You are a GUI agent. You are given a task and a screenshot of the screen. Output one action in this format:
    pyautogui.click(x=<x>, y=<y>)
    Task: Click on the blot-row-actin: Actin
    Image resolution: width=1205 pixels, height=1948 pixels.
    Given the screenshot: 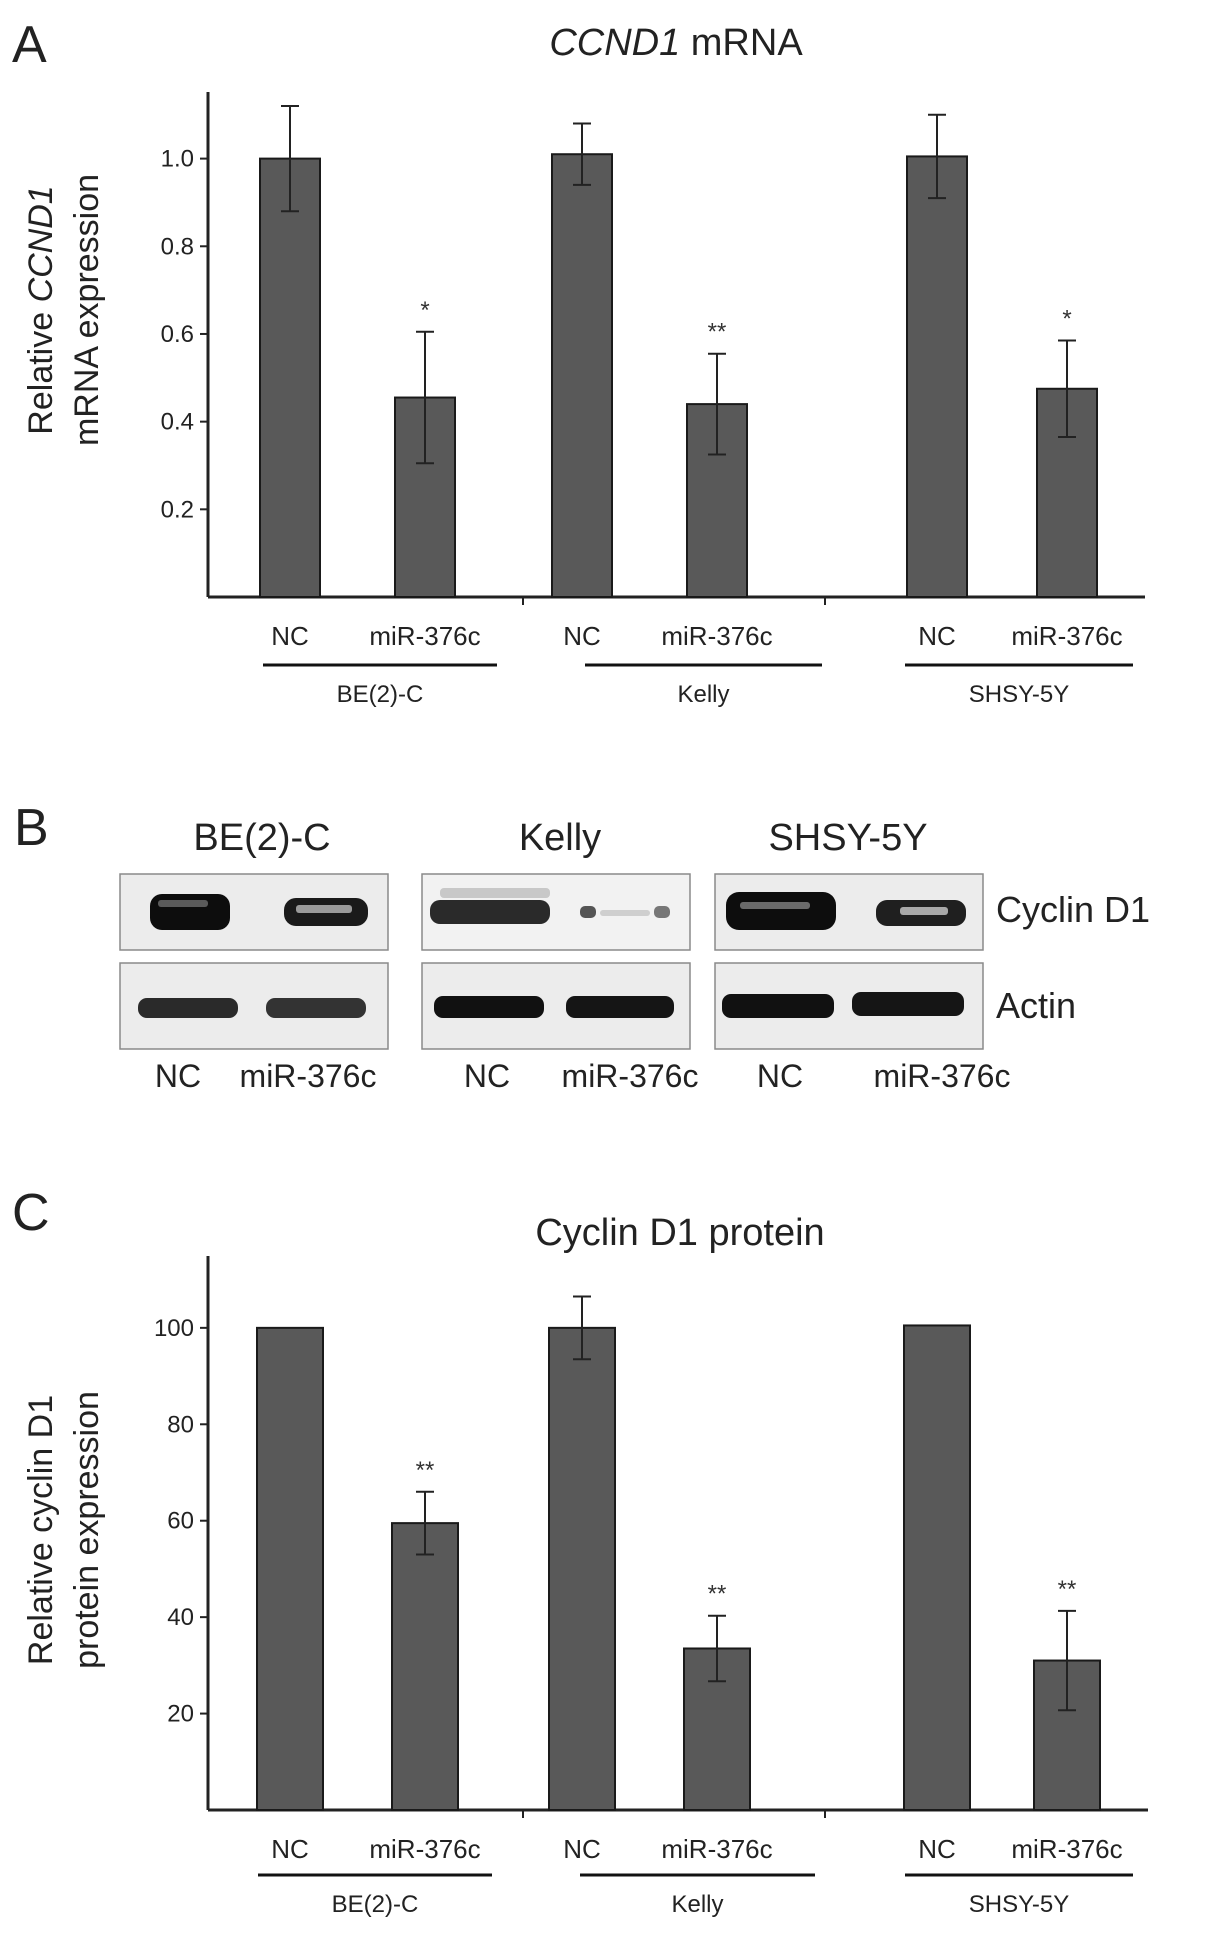 What is the action you would take?
    pyautogui.click(x=1036, y=1005)
    